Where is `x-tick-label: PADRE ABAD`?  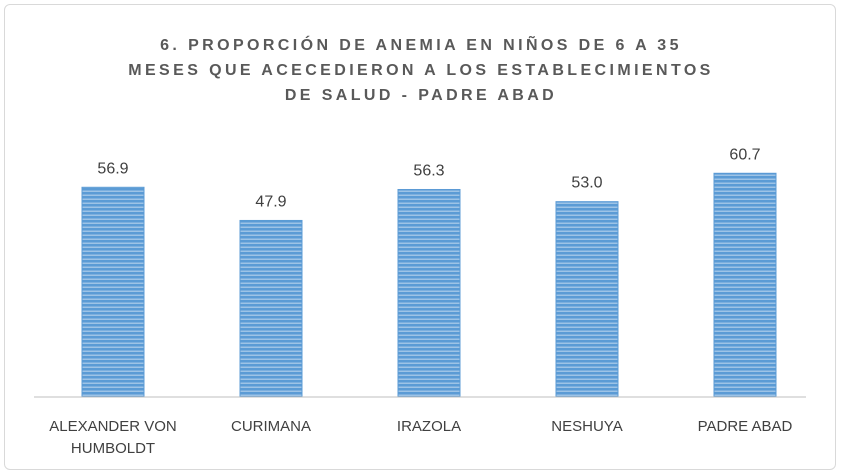 x-tick-label: PADRE ABAD is located at coordinates (745, 426).